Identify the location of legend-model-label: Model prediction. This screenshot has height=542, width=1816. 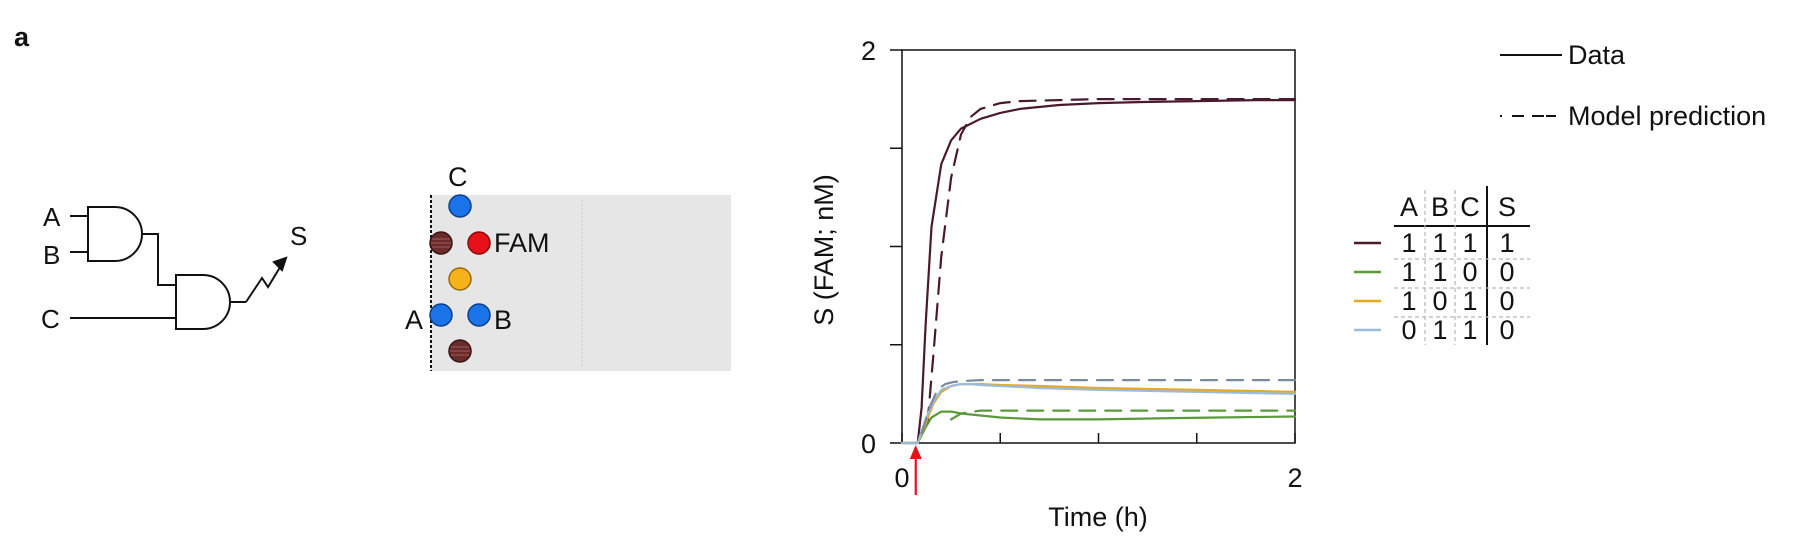
(1667, 116).